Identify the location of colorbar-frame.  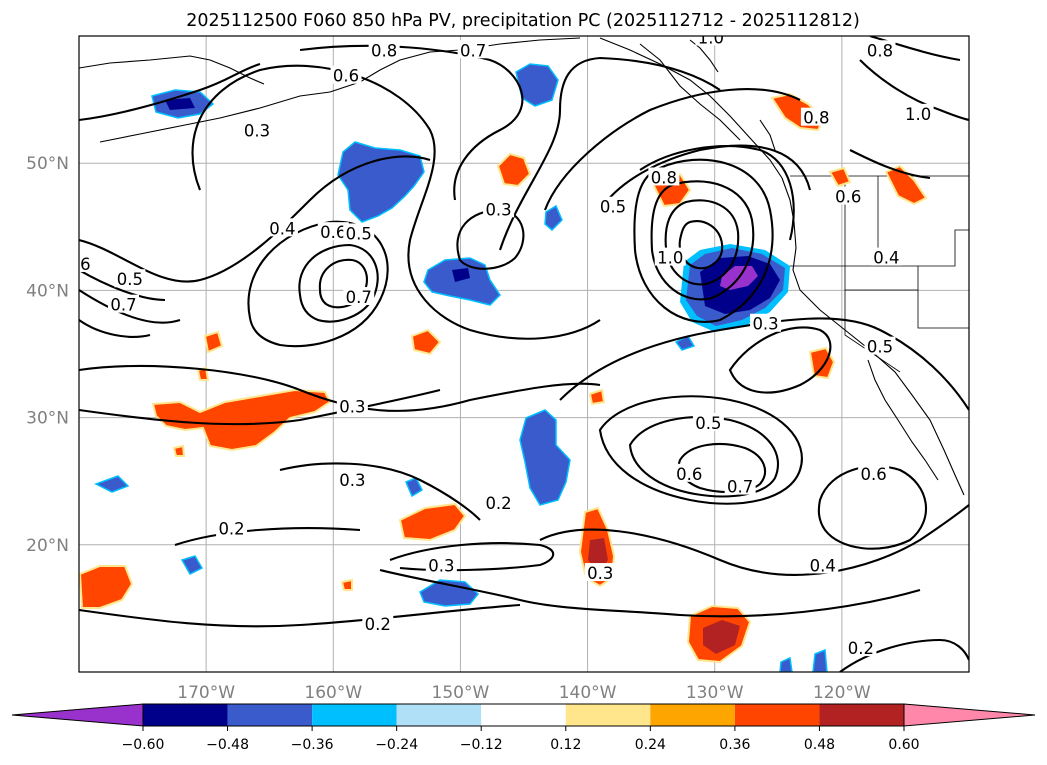
(523, 715).